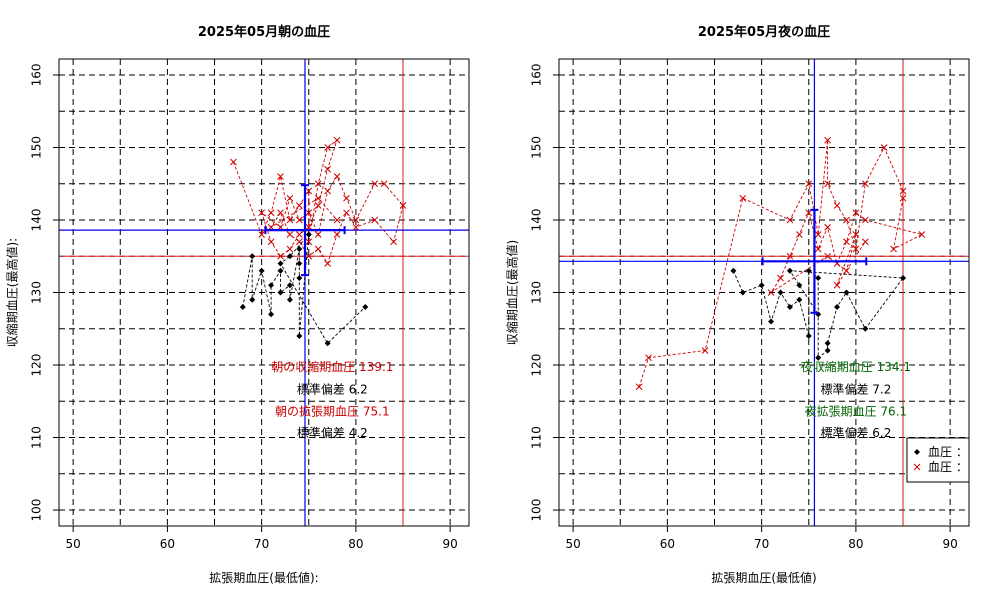 This screenshot has height=600, width=1000. I want to click on chart-title: 2025年05月夜の血圧, so click(764, 32).